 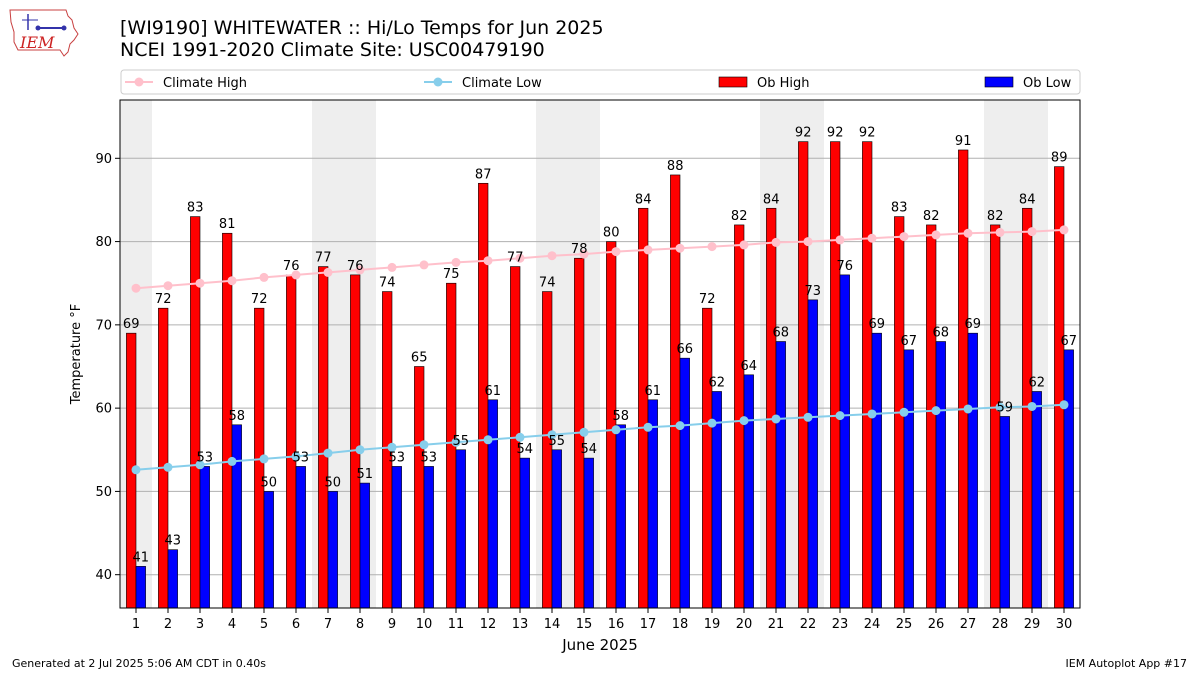 I want to click on ob-high-label-17: 84, so click(x=643, y=199).